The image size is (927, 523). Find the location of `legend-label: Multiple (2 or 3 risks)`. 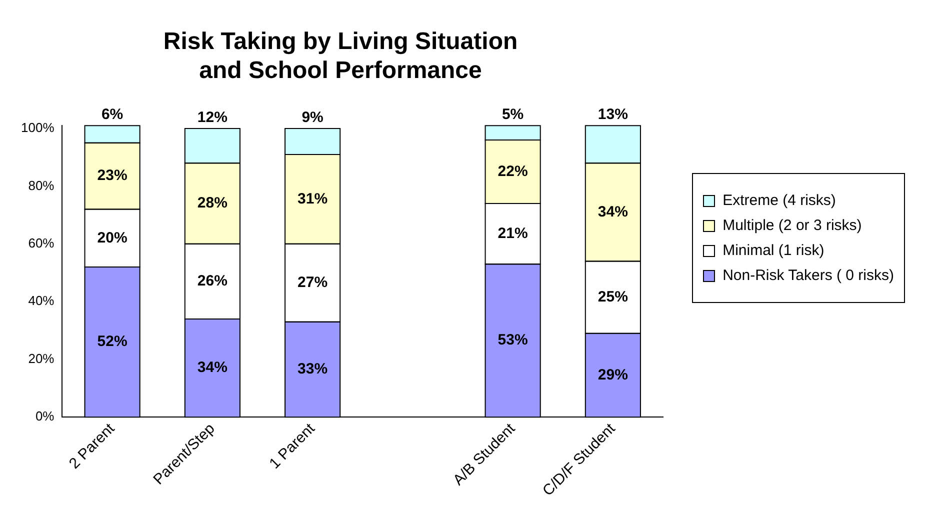

legend-label: Multiple (2 or 3 risks) is located at coordinates (792, 225).